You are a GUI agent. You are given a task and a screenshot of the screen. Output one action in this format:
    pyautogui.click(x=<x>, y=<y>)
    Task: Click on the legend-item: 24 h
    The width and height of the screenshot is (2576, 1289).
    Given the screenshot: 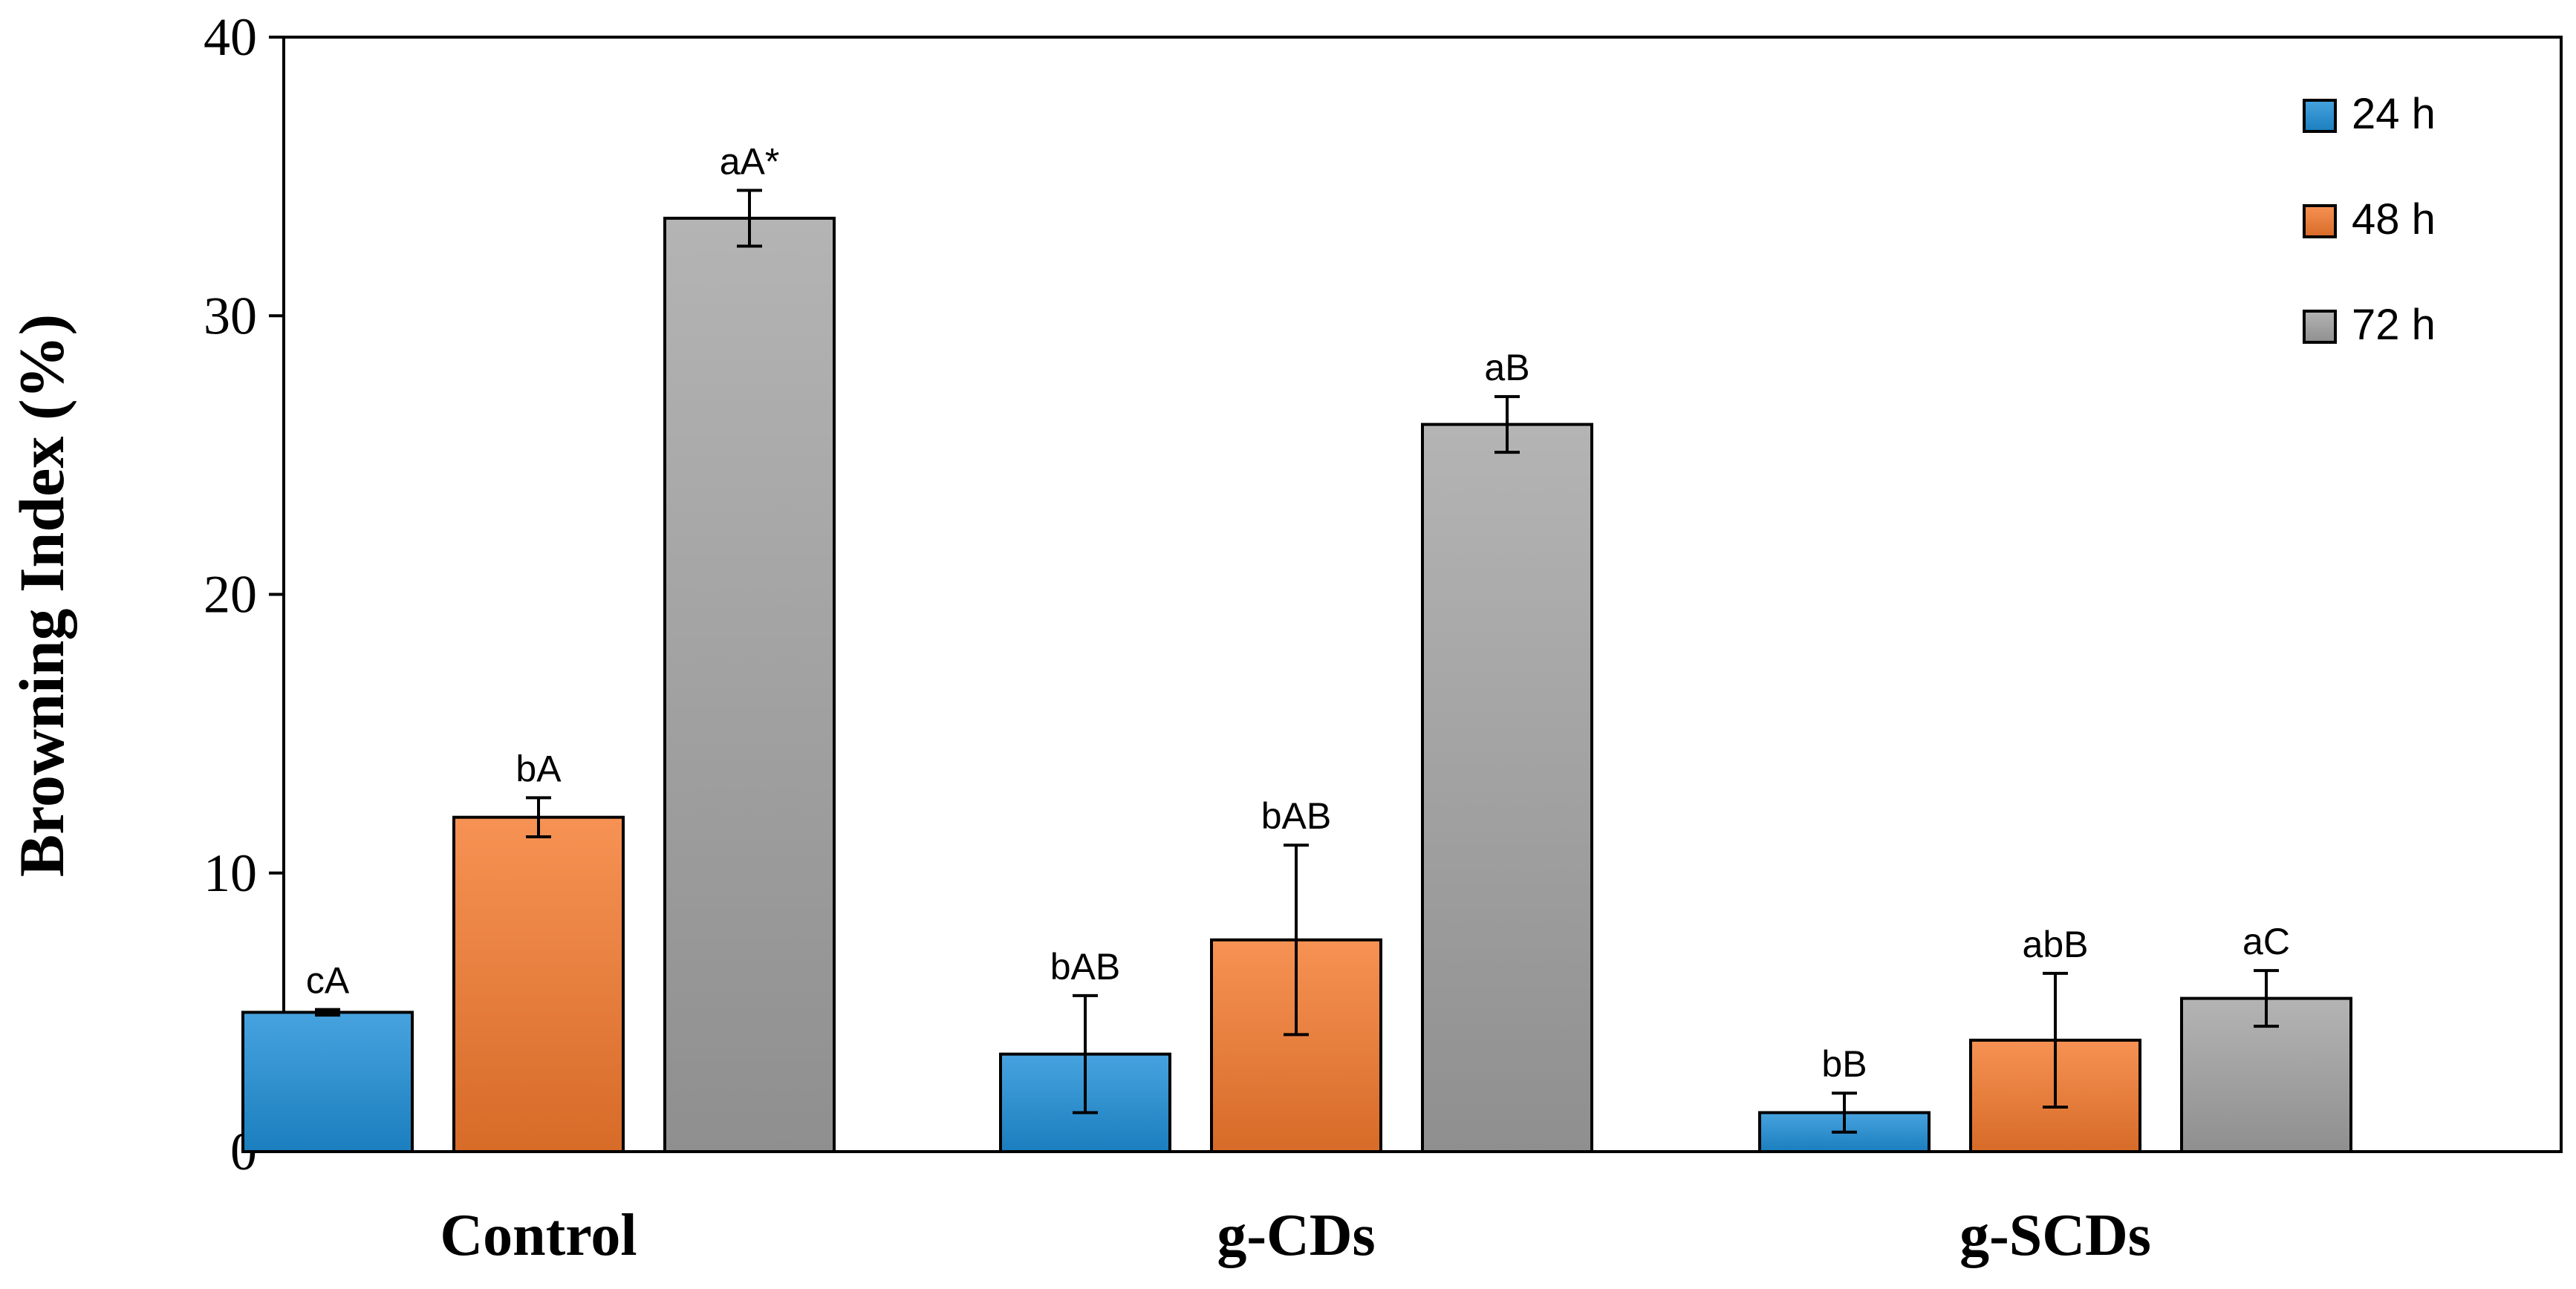 What is the action you would take?
    pyautogui.click(x=2369, y=114)
    